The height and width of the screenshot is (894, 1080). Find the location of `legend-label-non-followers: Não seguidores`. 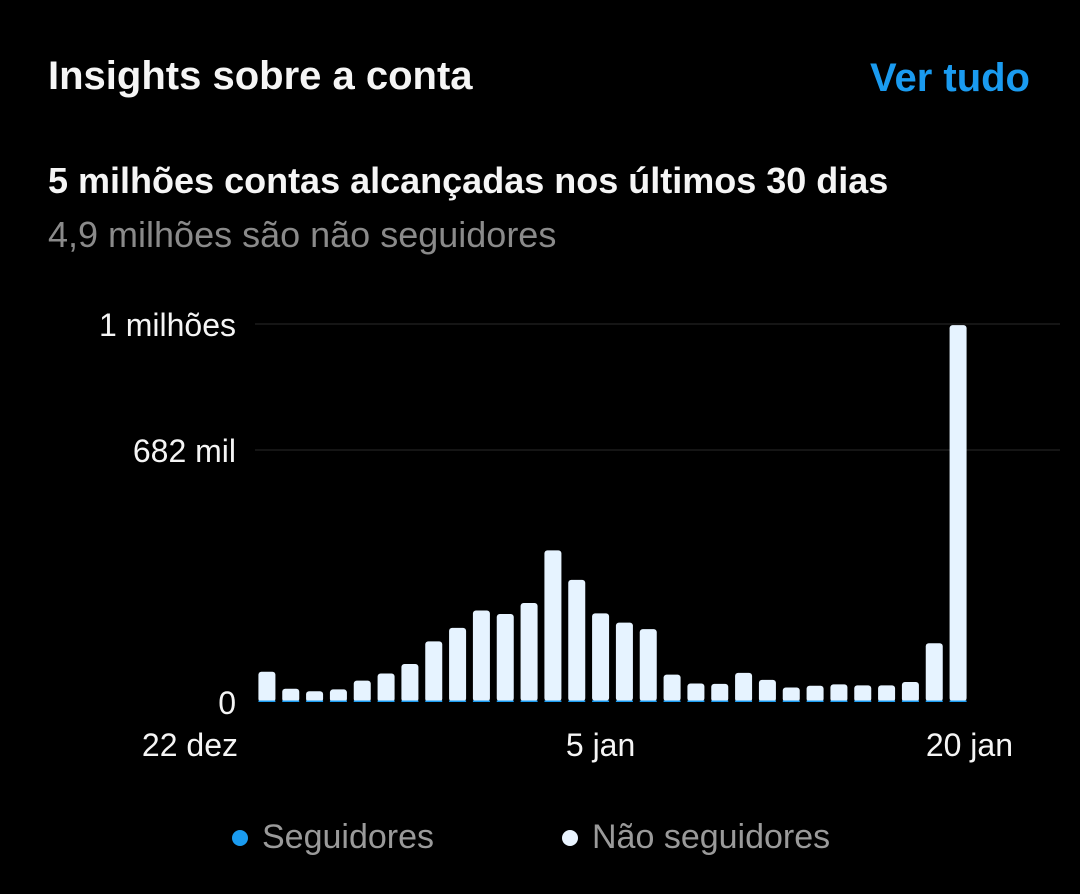

legend-label-non-followers: Não seguidores is located at coordinates (711, 837).